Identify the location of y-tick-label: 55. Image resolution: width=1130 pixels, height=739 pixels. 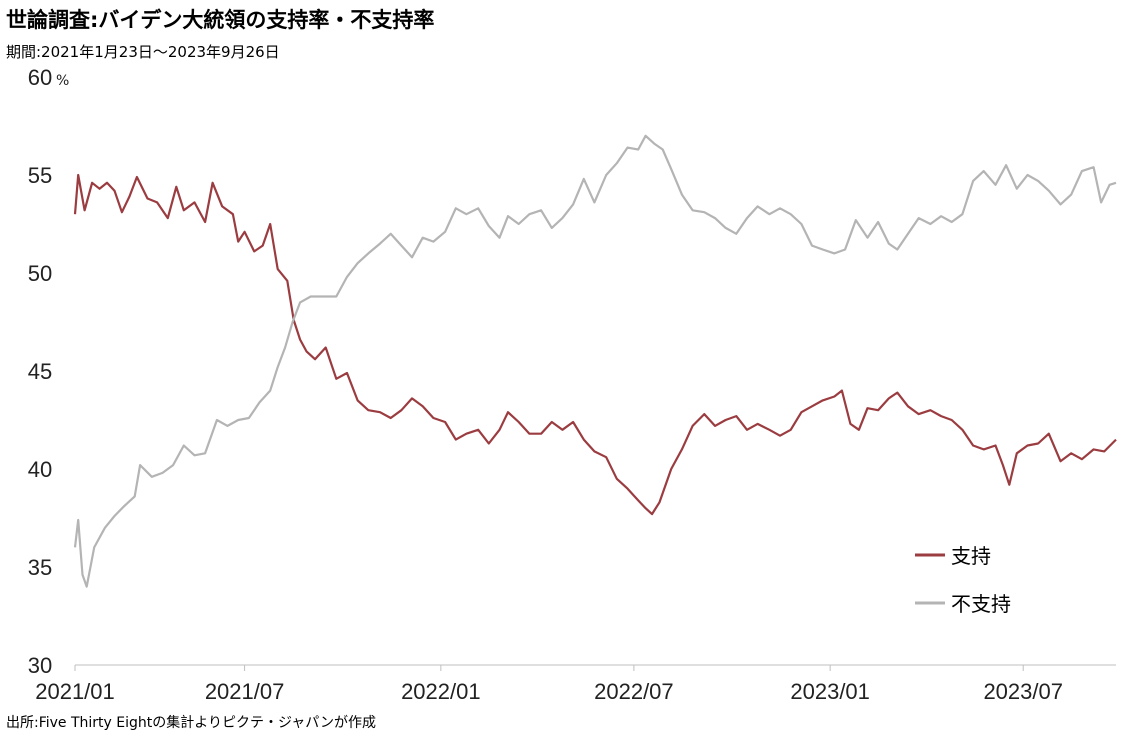
(40, 175).